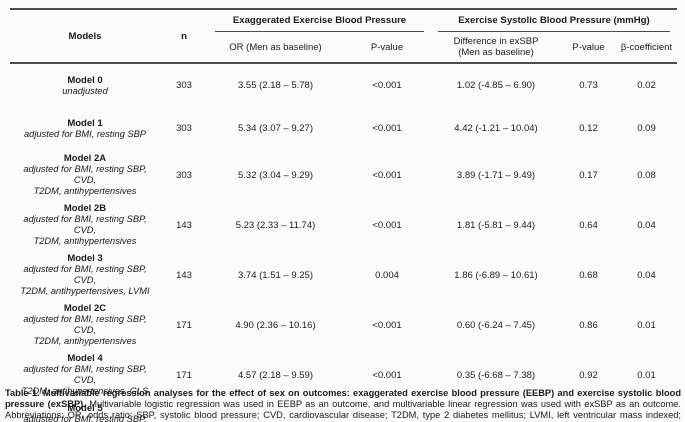  Describe the element at coordinates (588, 275) in the screenshot. I see `cell-pvalue-exsbp: 0.68` at that location.